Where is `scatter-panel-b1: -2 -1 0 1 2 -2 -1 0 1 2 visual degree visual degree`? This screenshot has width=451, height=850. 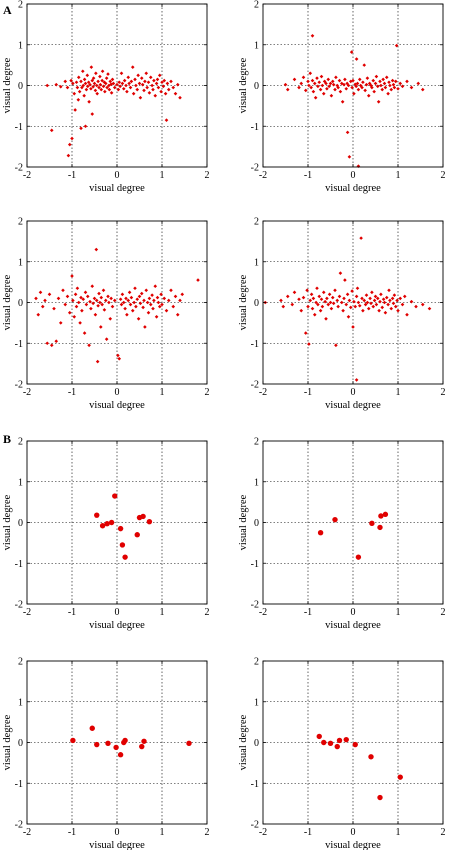
scatter-panel-b1: -2 -1 0 1 2 -2 -1 0 1 2 visual degree visual degree is located at coordinates (106, 534).